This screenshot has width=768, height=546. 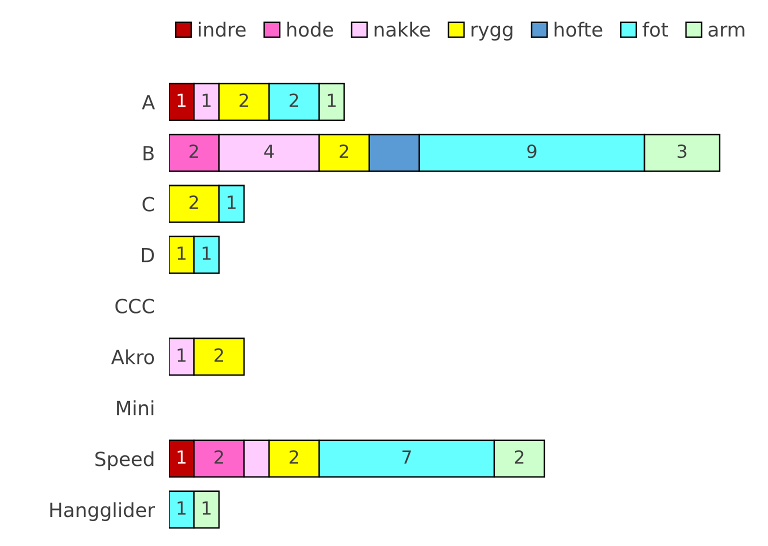 What do you see at coordinates (406, 457) in the screenshot?
I see `data-label: 7` at bounding box center [406, 457].